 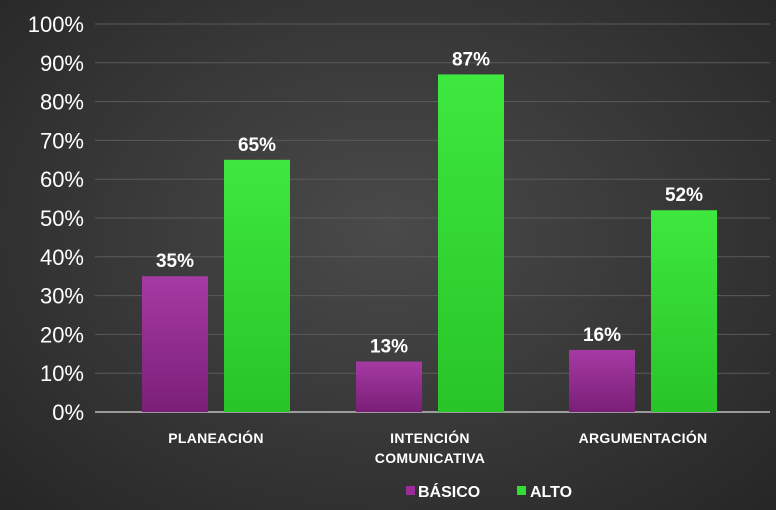 What do you see at coordinates (62, 373) in the screenshot?
I see `y-tick-label: 10%` at bounding box center [62, 373].